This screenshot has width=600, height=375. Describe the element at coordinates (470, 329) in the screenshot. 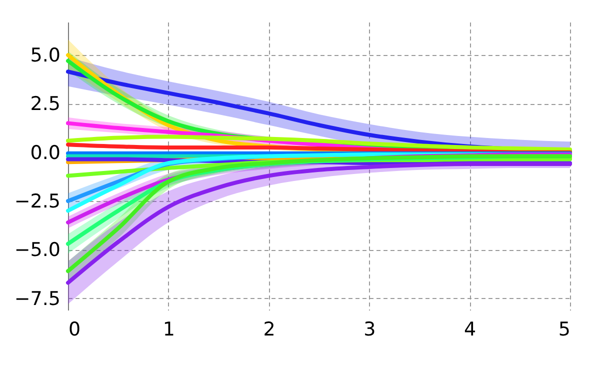

I see `x-tick-label: 4` at that location.